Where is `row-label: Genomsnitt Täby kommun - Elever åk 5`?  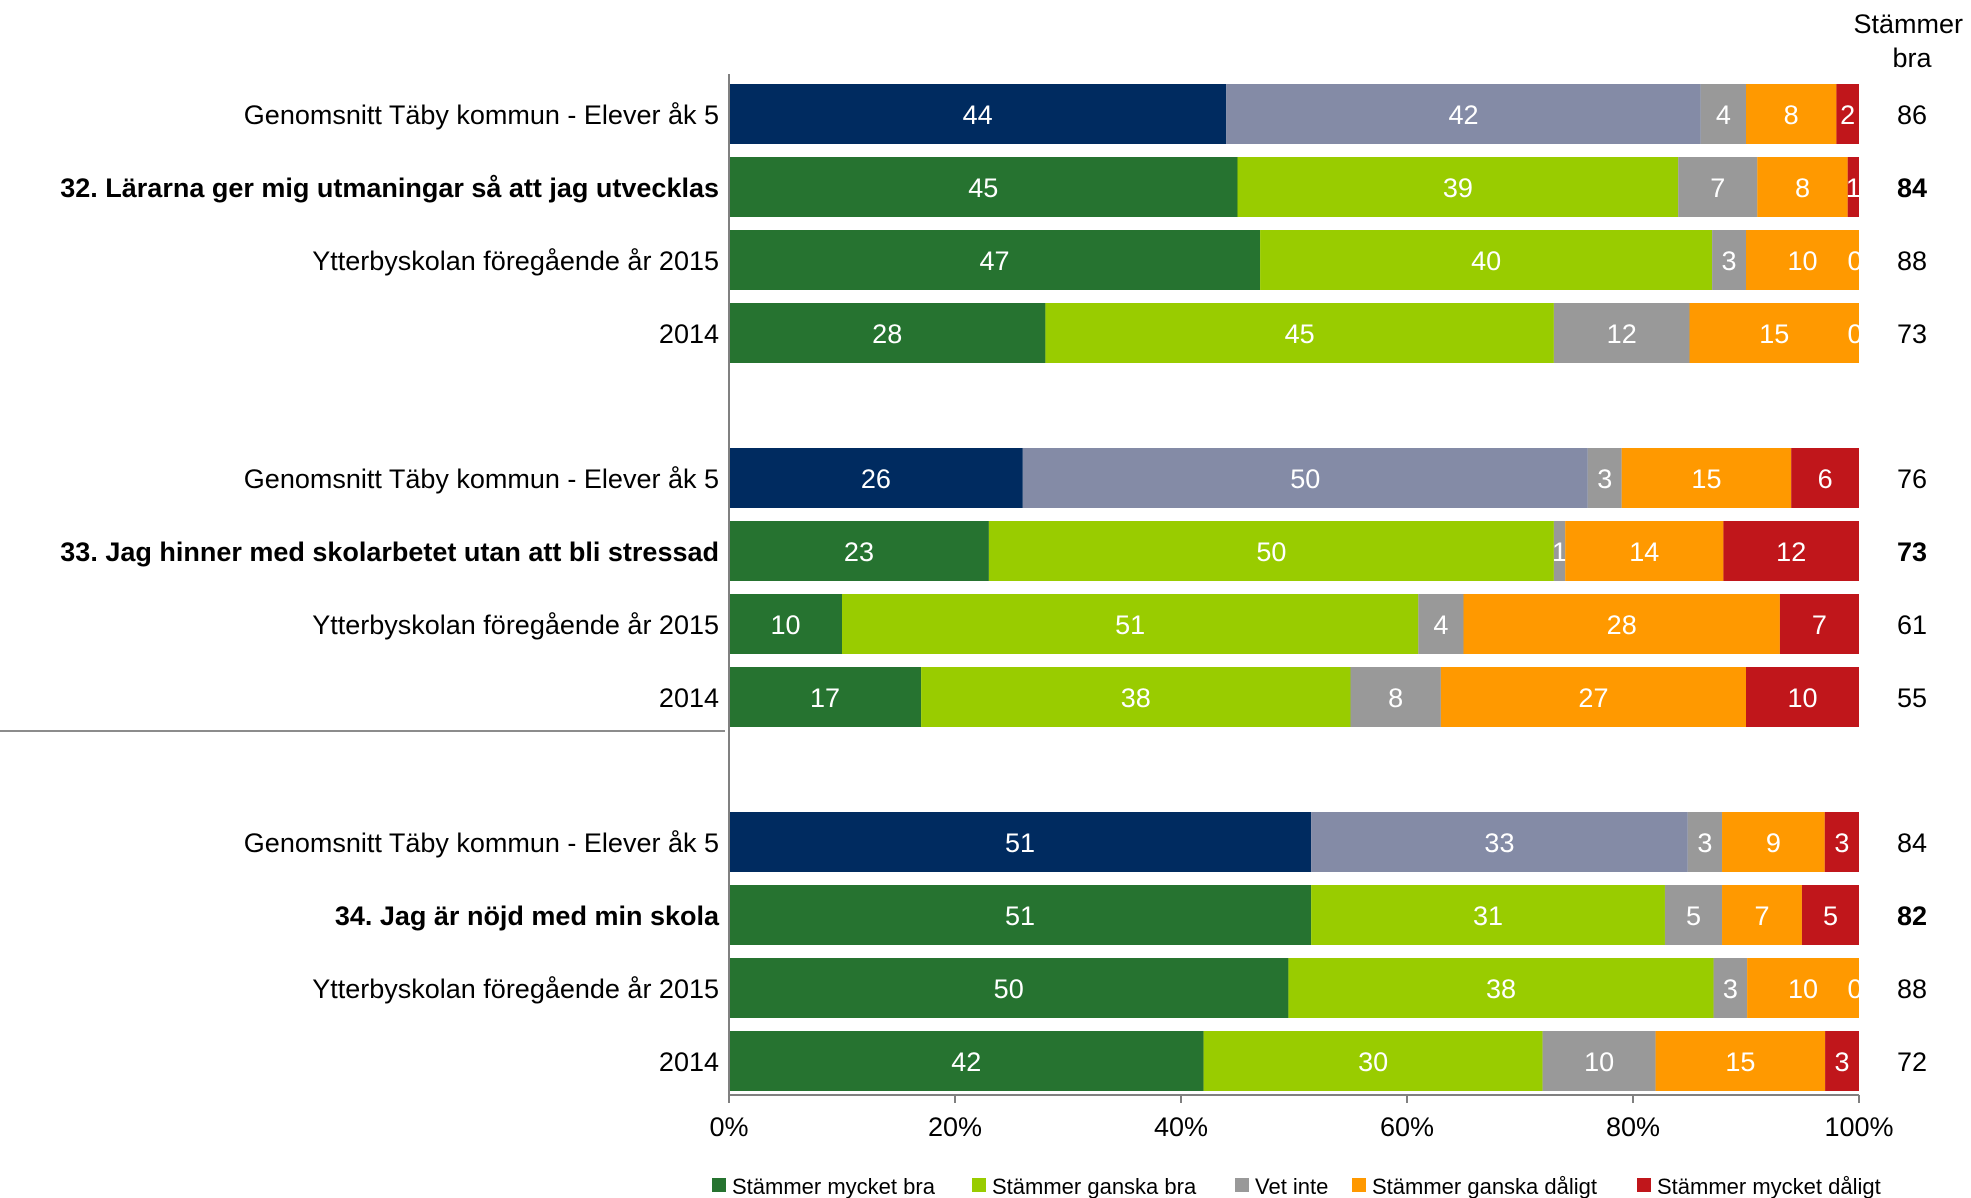
row-label: Genomsnitt Täby kommun - Elever åk 5 is located at coordinates (481, 115).